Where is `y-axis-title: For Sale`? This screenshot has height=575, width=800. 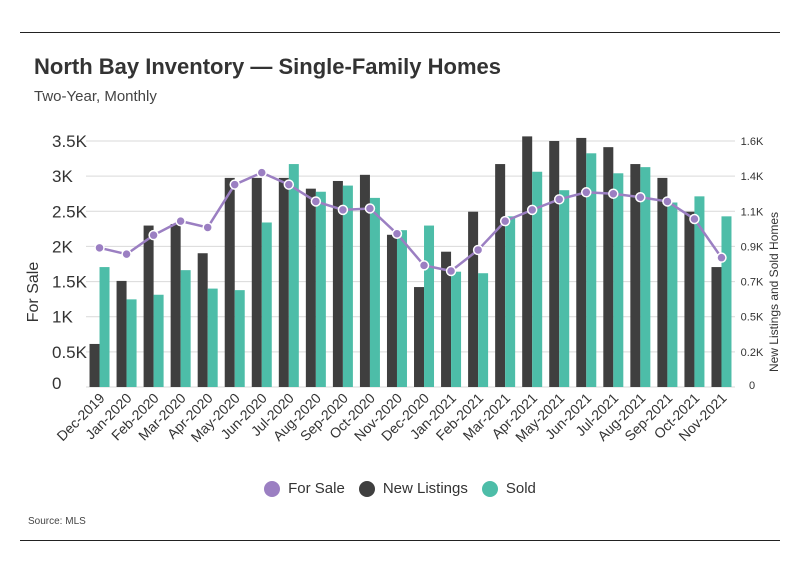
y-axis-title: For Sale is located at coordinates (33, 292).